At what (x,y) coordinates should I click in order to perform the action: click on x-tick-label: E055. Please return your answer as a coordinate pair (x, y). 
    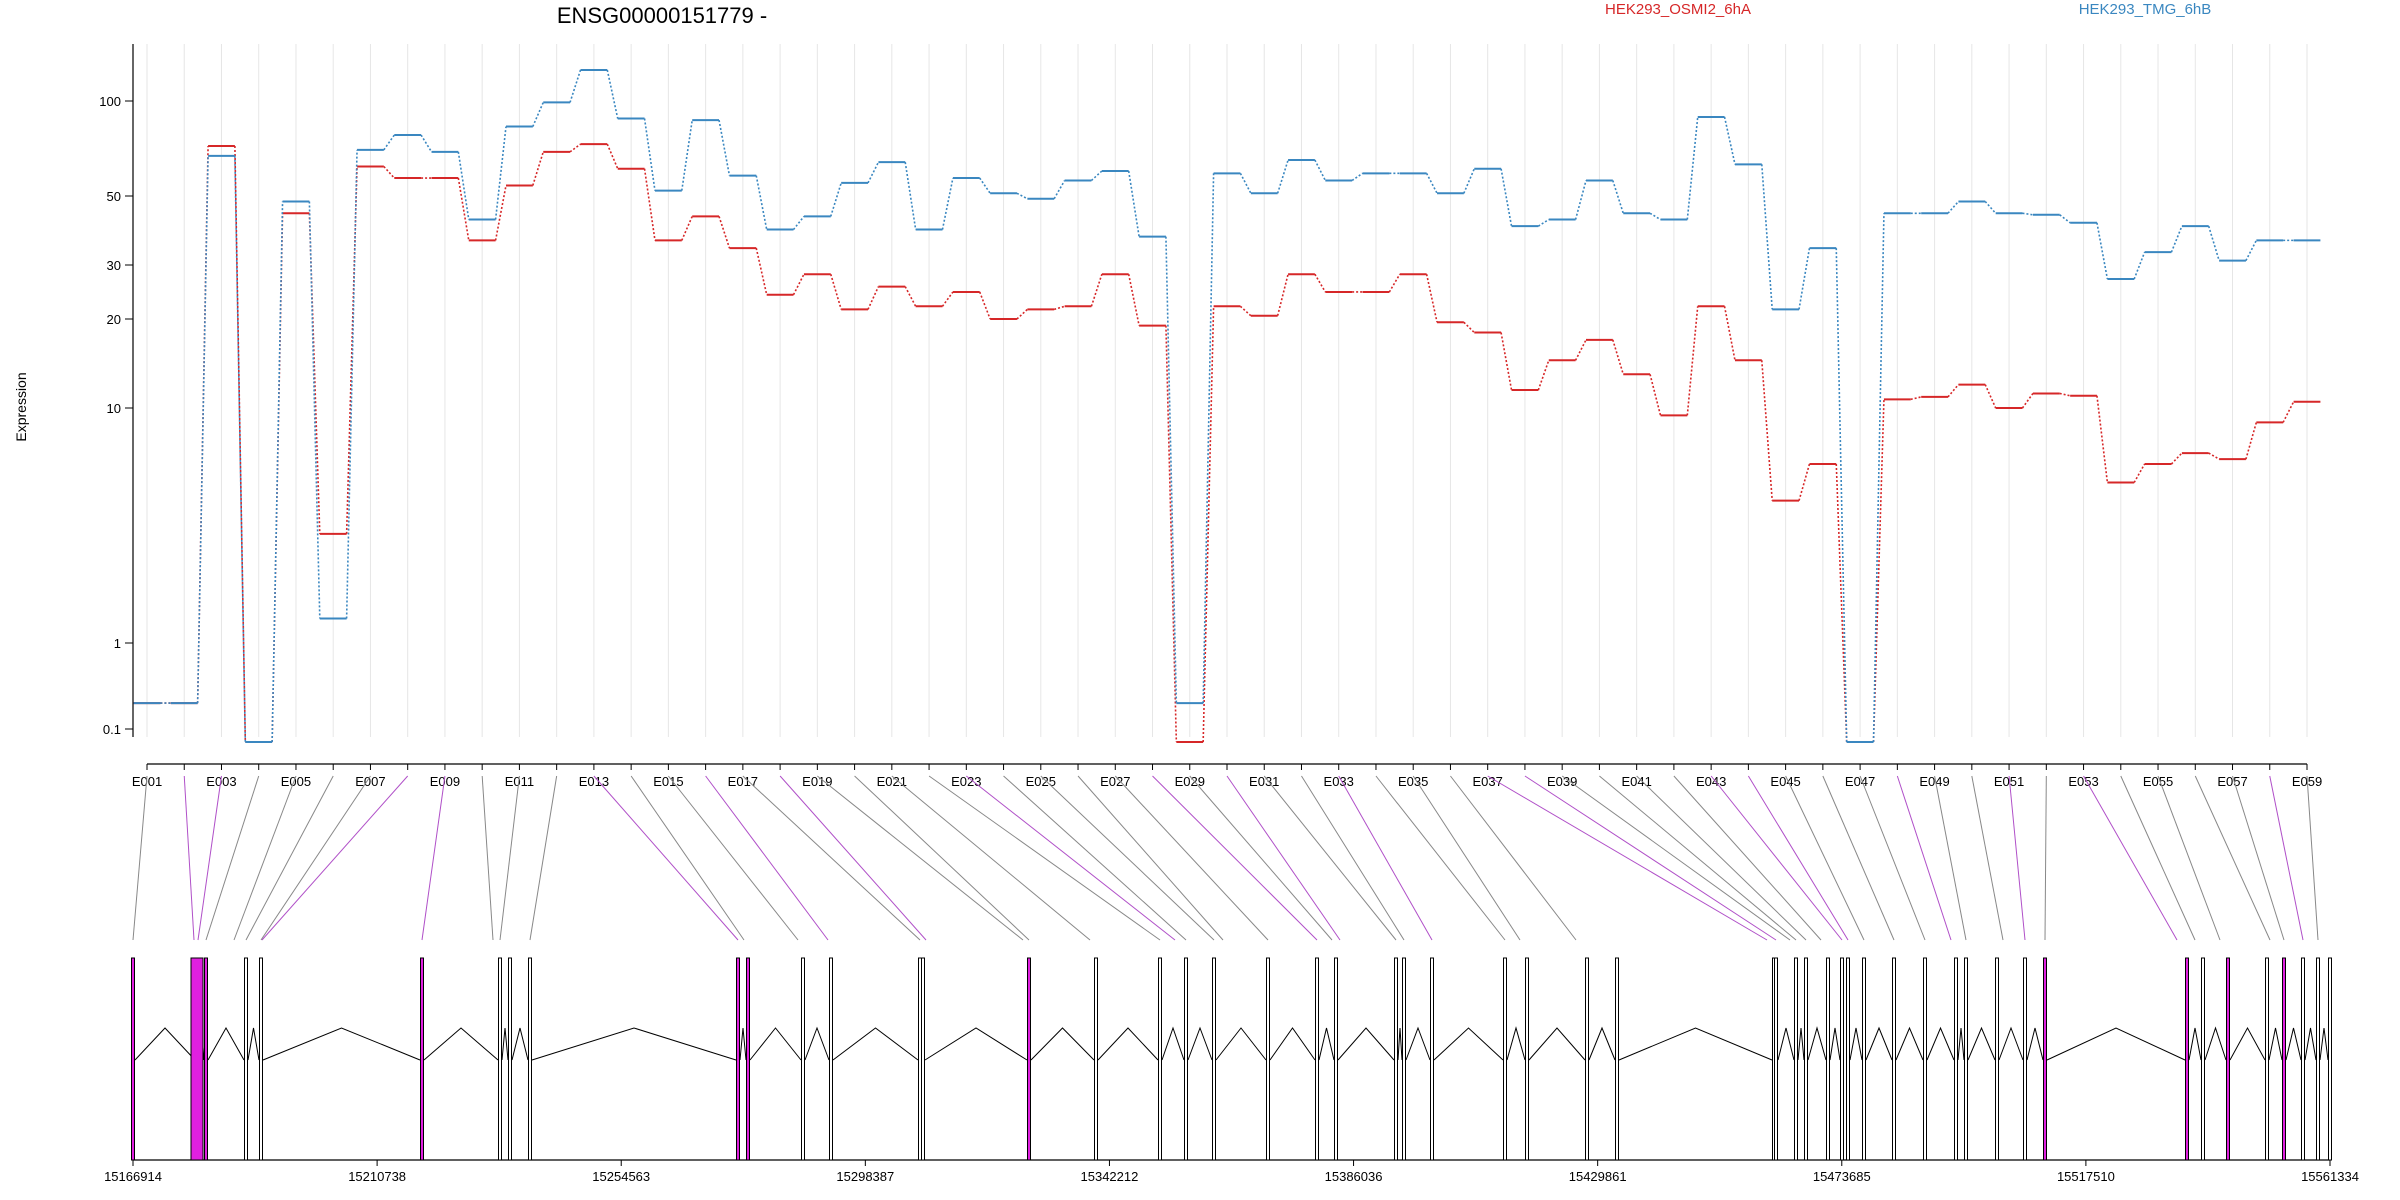
    Looking at the image, I should click on (2158, 781).